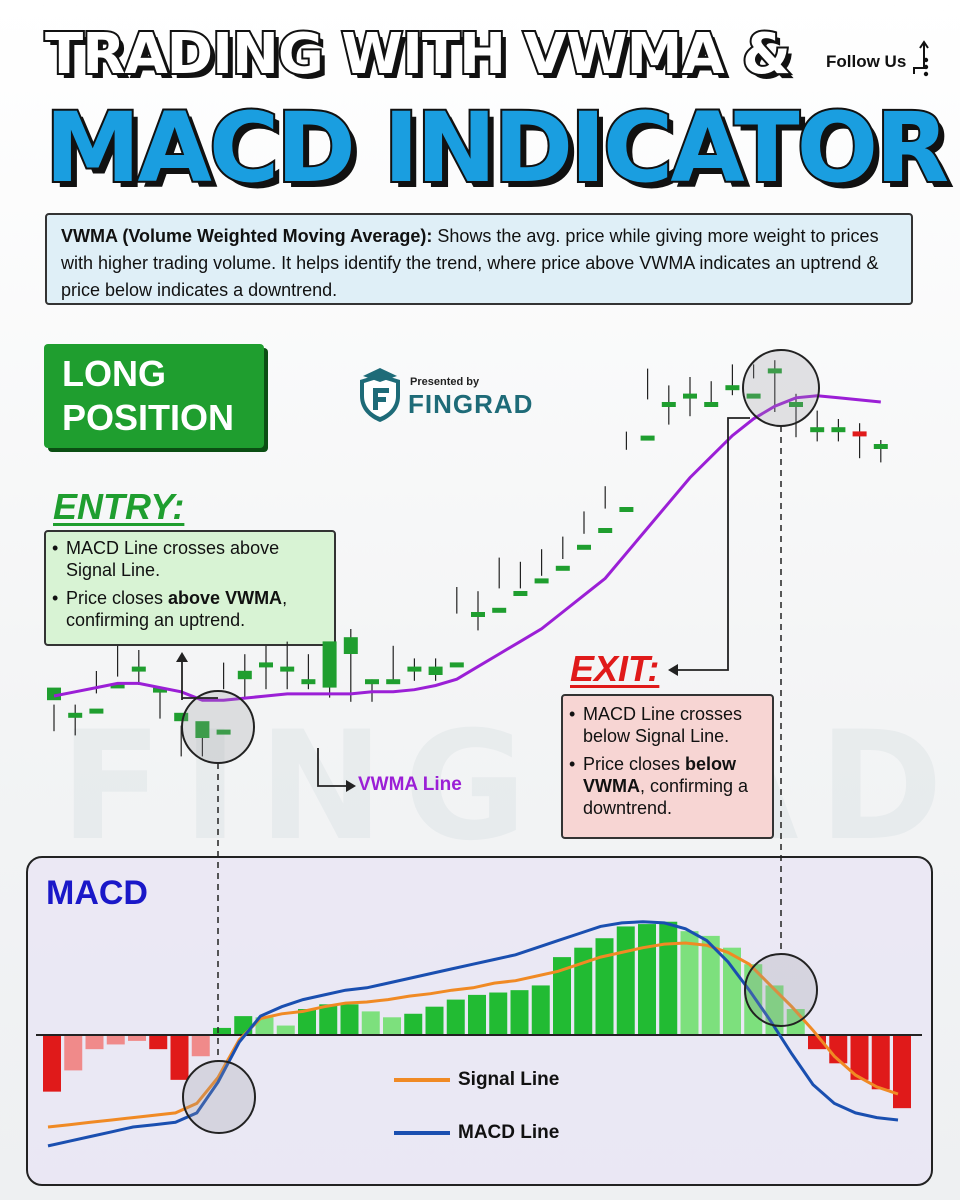 The width and height of the screenshot is (960, 1200). I want to click on entry-macd-circle, so click(219, 1097).